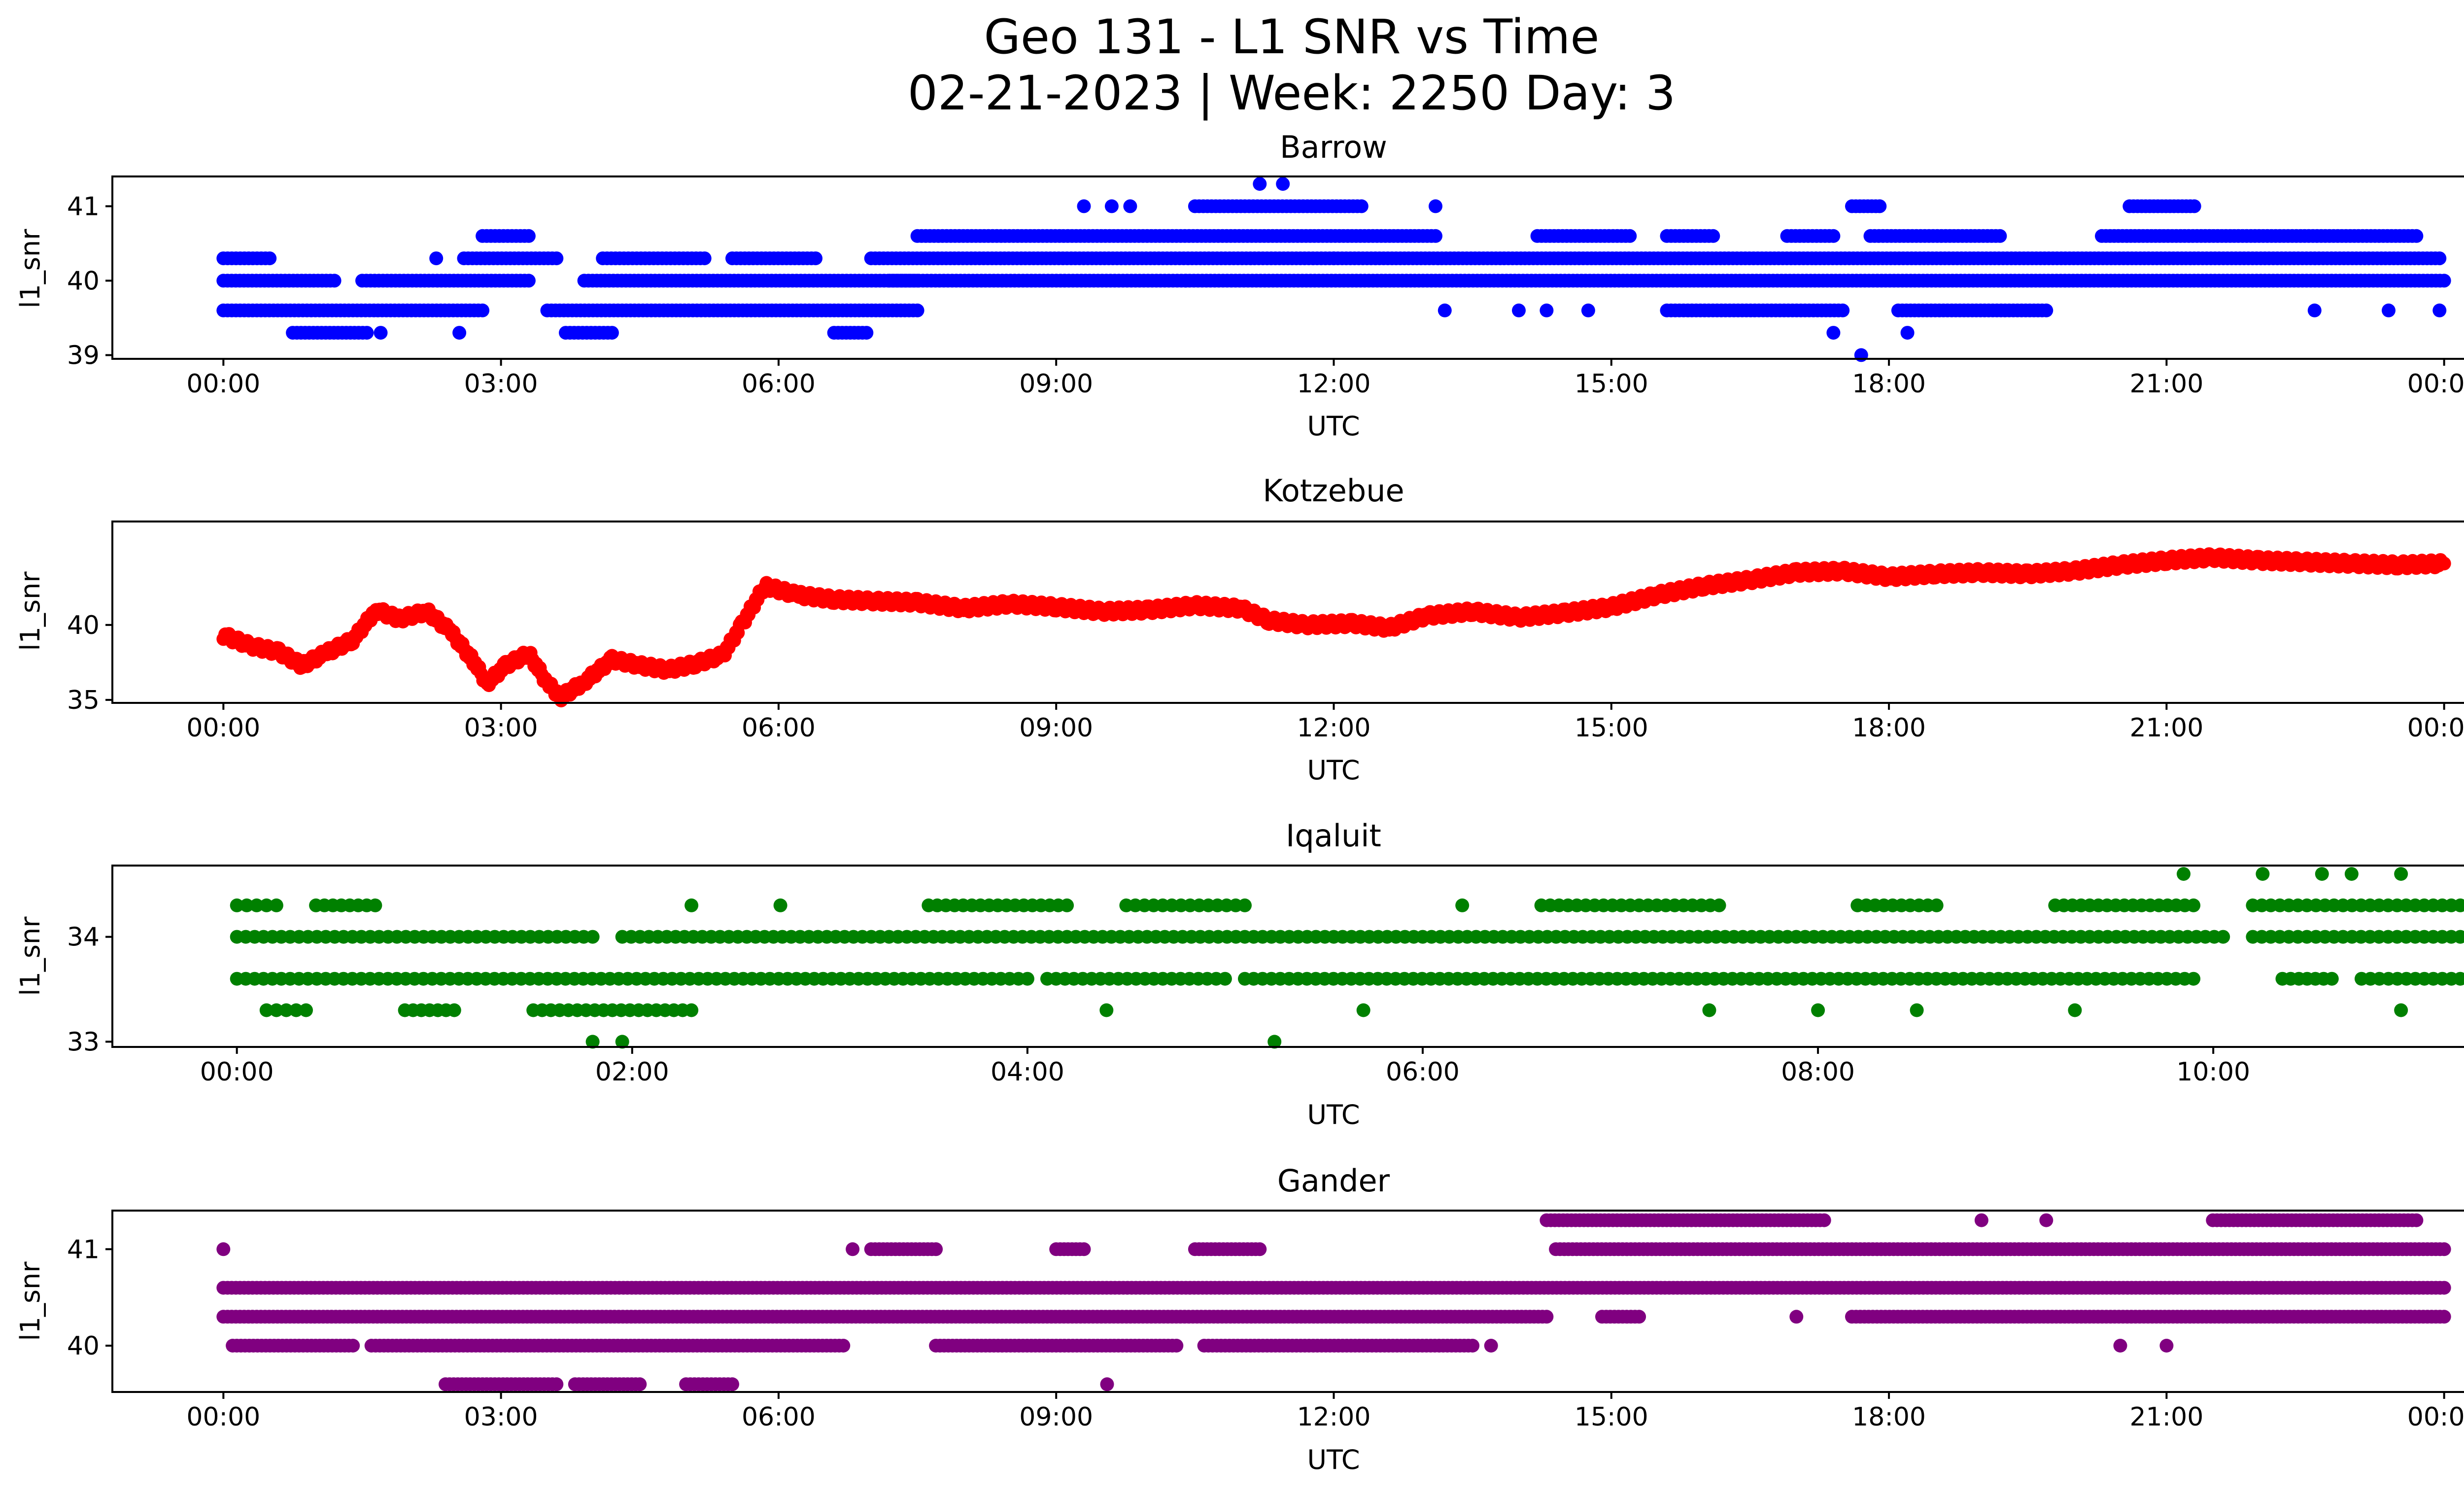  I want to click on iqaluit-x-tick-label: 00:00, so click(237, 1072).